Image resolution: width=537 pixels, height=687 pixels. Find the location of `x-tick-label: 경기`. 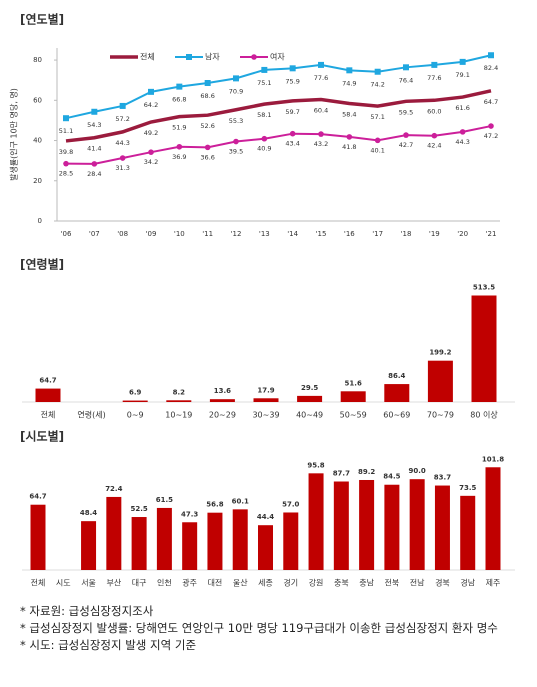

x-tick-label: 경기 is located at coordinates (290, 583).